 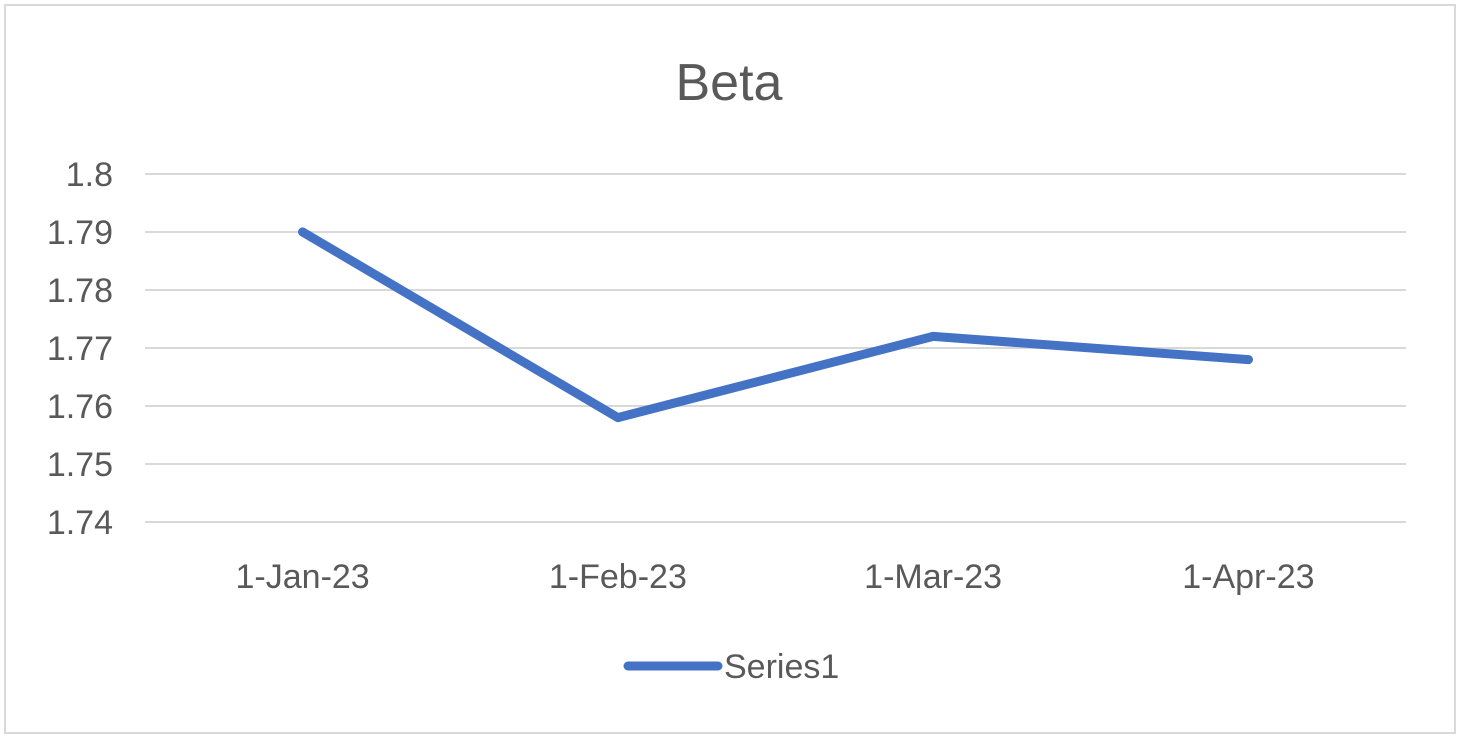 What do you see at coordinates (729, 83) in the screenshot?
I see `chart-title: Beta` at bounding box center [729, 83].